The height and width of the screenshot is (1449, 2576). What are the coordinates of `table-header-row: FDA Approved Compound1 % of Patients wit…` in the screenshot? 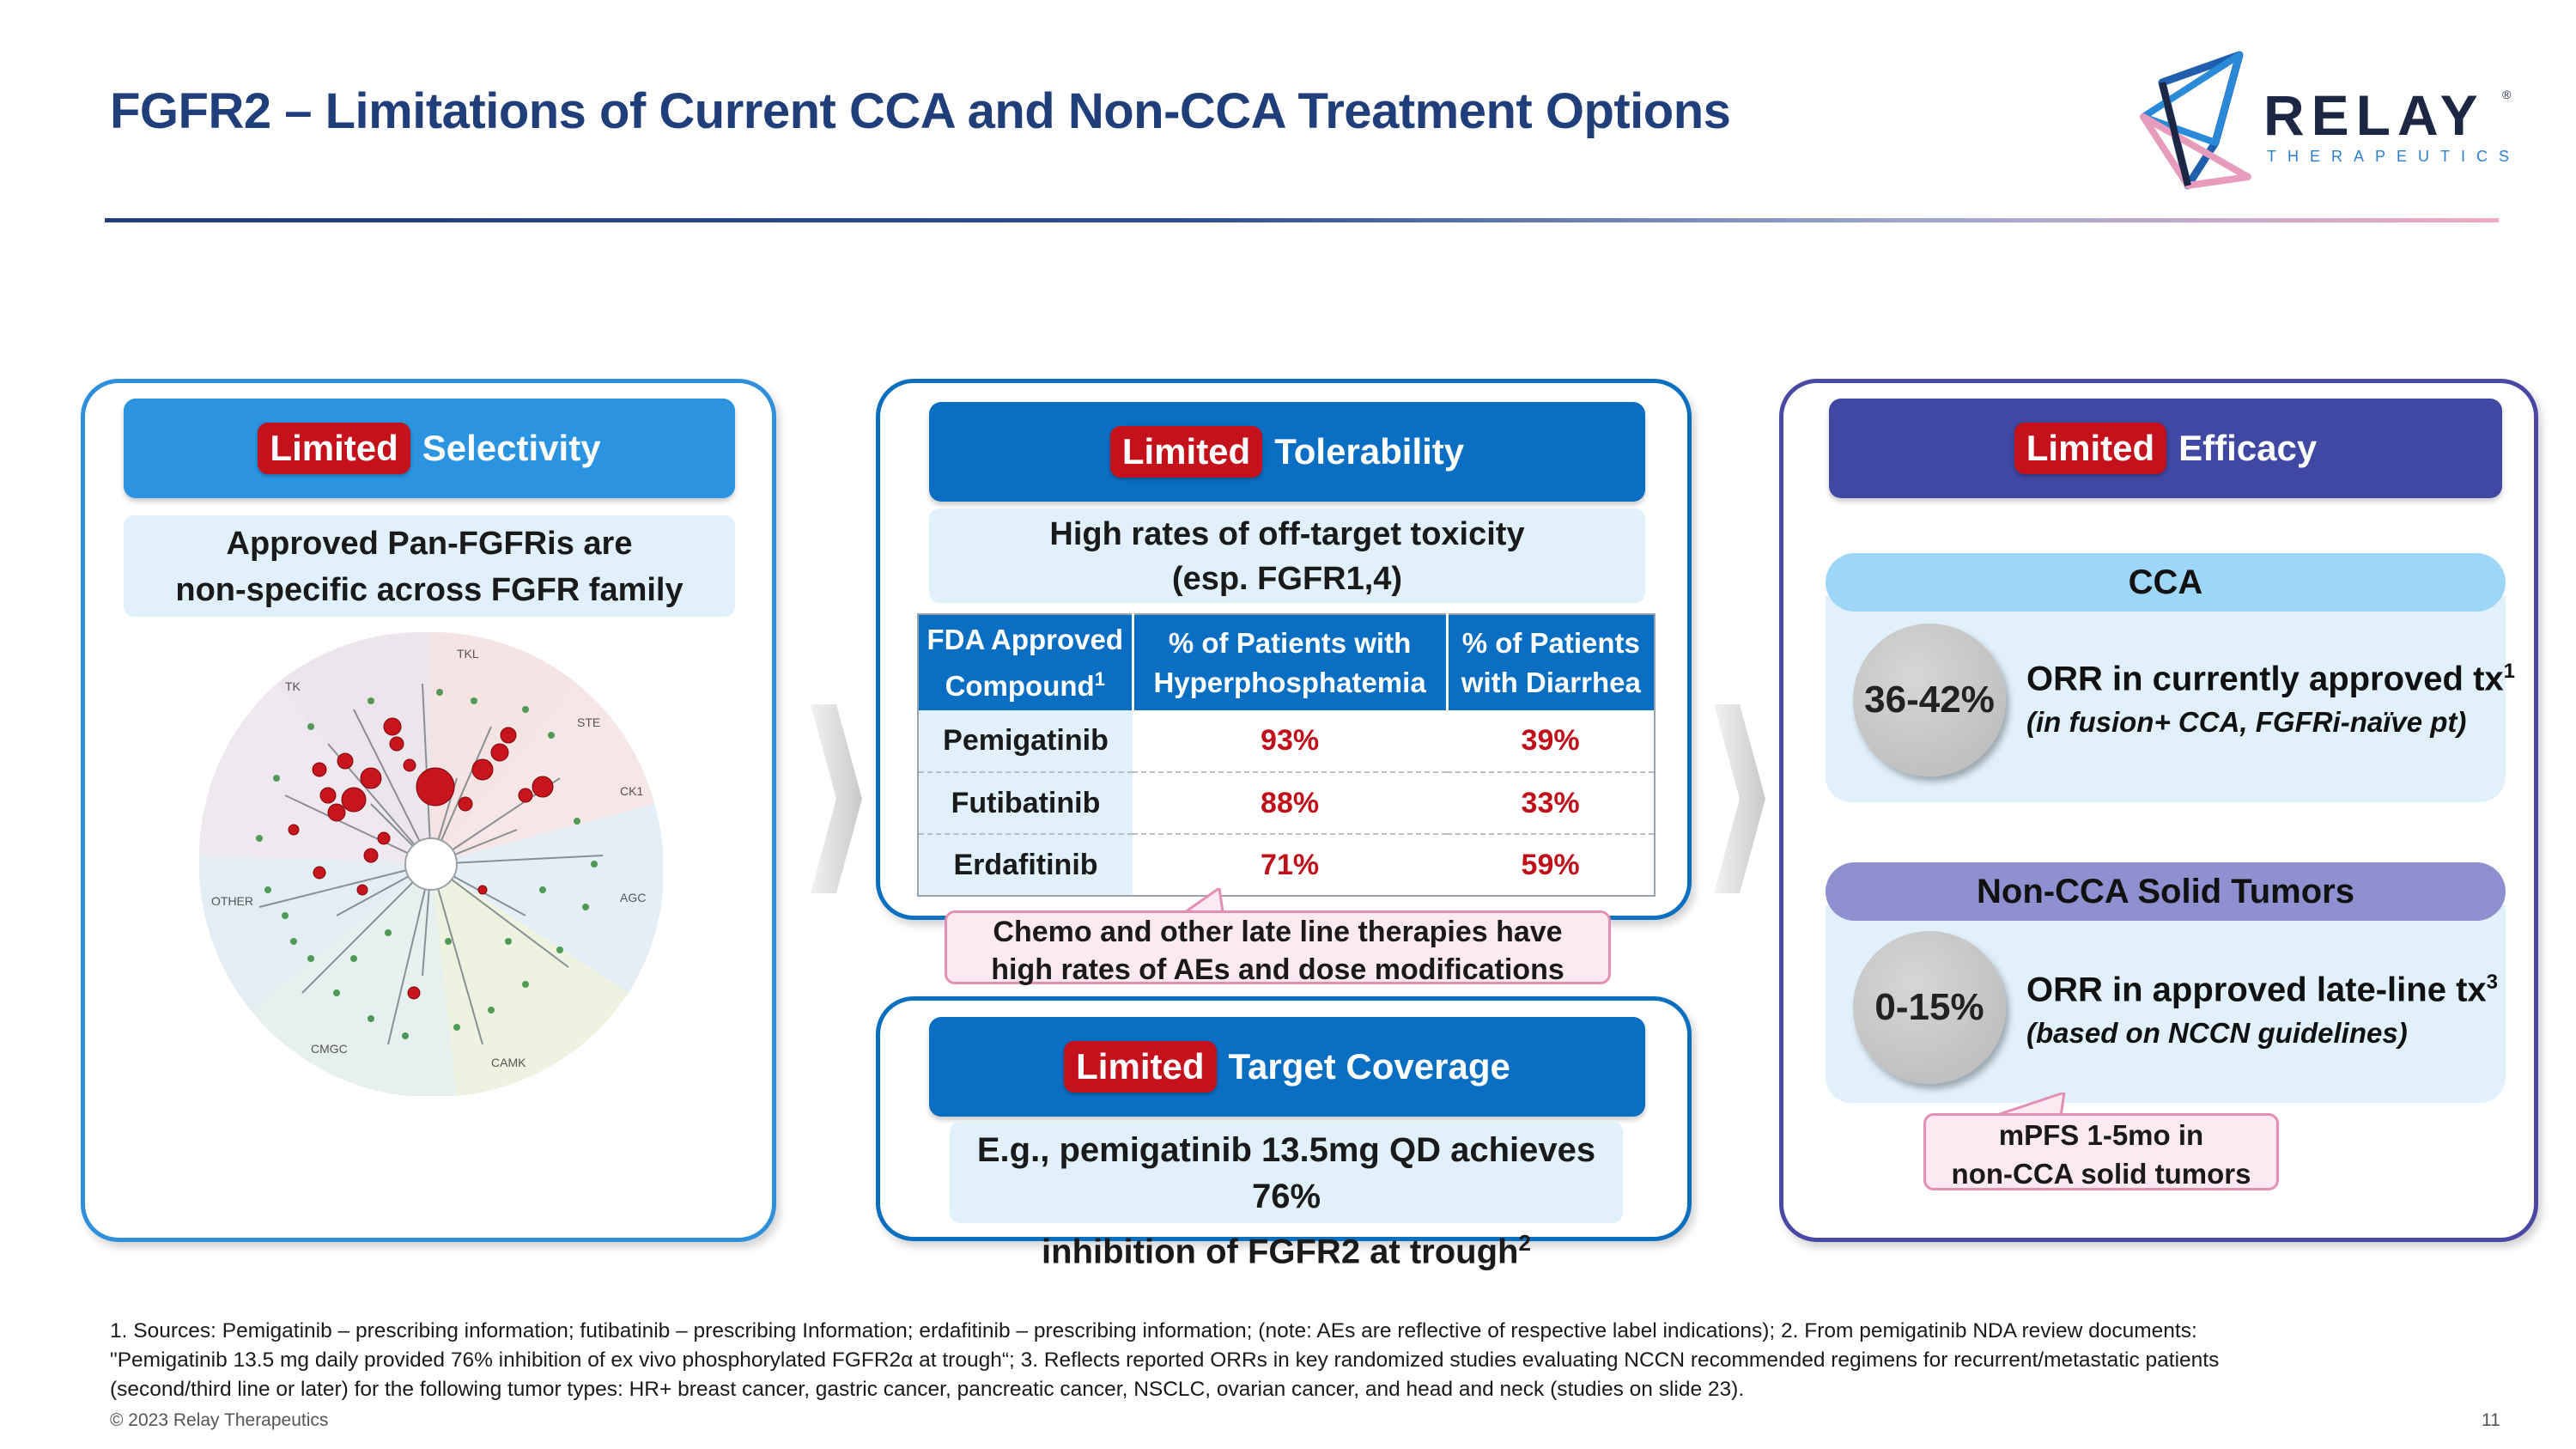 It's located at (1287, 662).